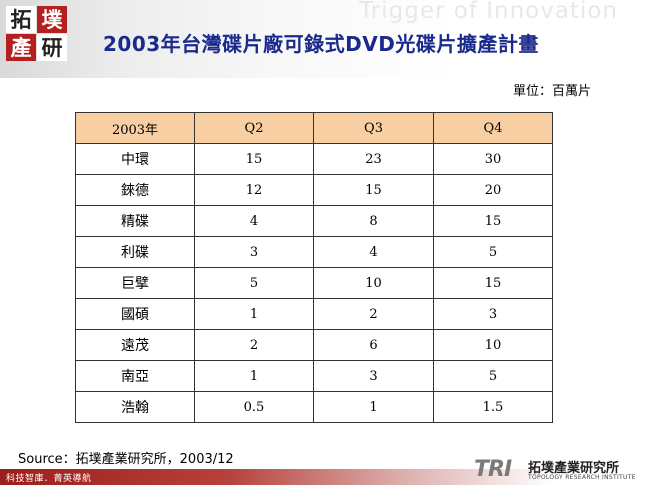  What do you see at coordinates (574, 468) in the screenshot?
I see `tri-logo-chinese-name: 拓墣產業研究所` at bounding box center [574, 468].